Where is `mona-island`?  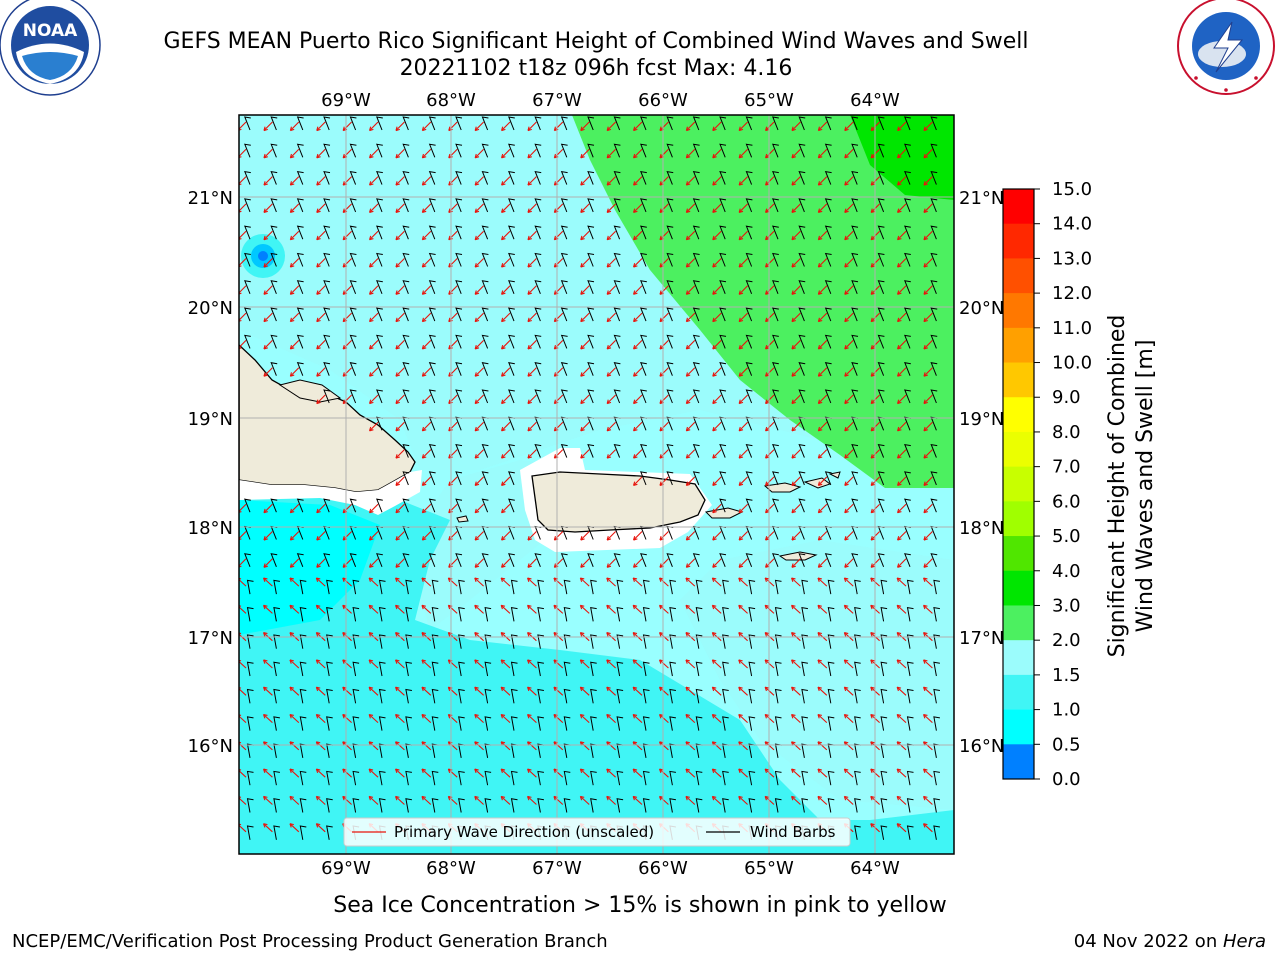 mona-island is located at coordinates (462, 519).